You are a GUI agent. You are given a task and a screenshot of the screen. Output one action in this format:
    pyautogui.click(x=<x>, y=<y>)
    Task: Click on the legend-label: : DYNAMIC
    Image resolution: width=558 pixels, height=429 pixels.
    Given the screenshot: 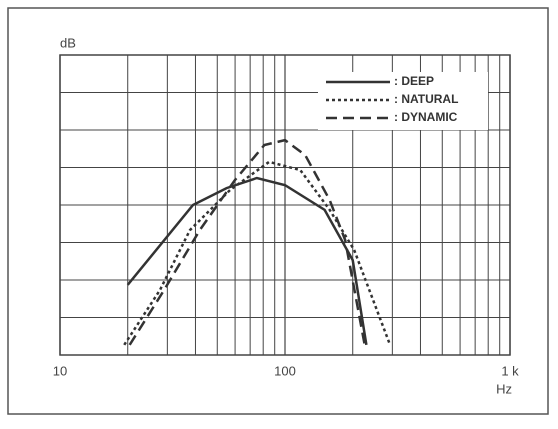 What is the action you would take?
    pyautogui.click(x=426, y=117)
    